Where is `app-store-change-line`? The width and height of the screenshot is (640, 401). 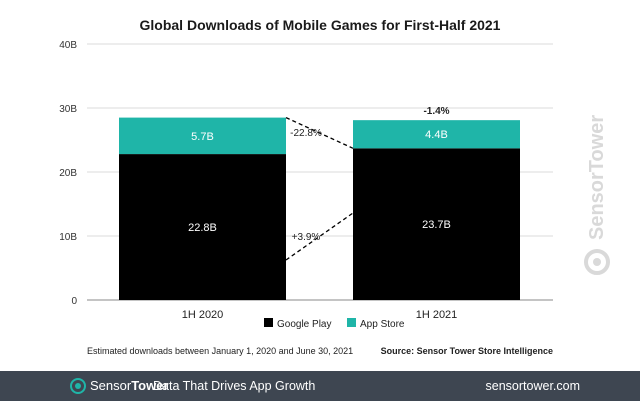
app-store-change-line is located at coordinates (319, 133).